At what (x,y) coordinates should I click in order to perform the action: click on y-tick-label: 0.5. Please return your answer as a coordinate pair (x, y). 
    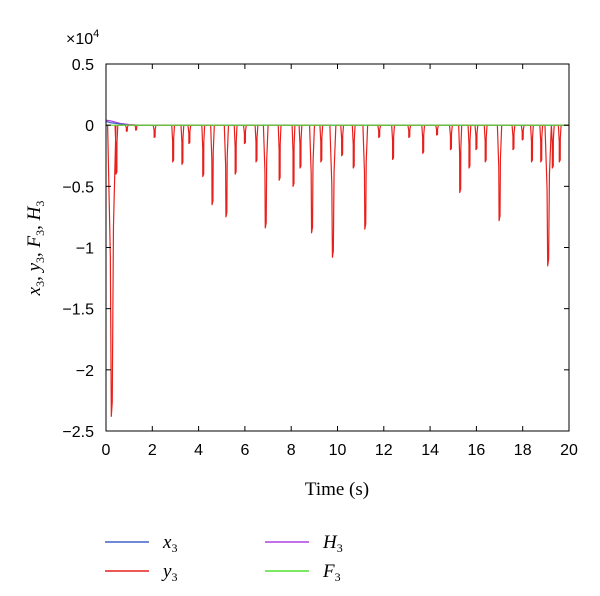
    Looking at the image, I should click on (83, 65).